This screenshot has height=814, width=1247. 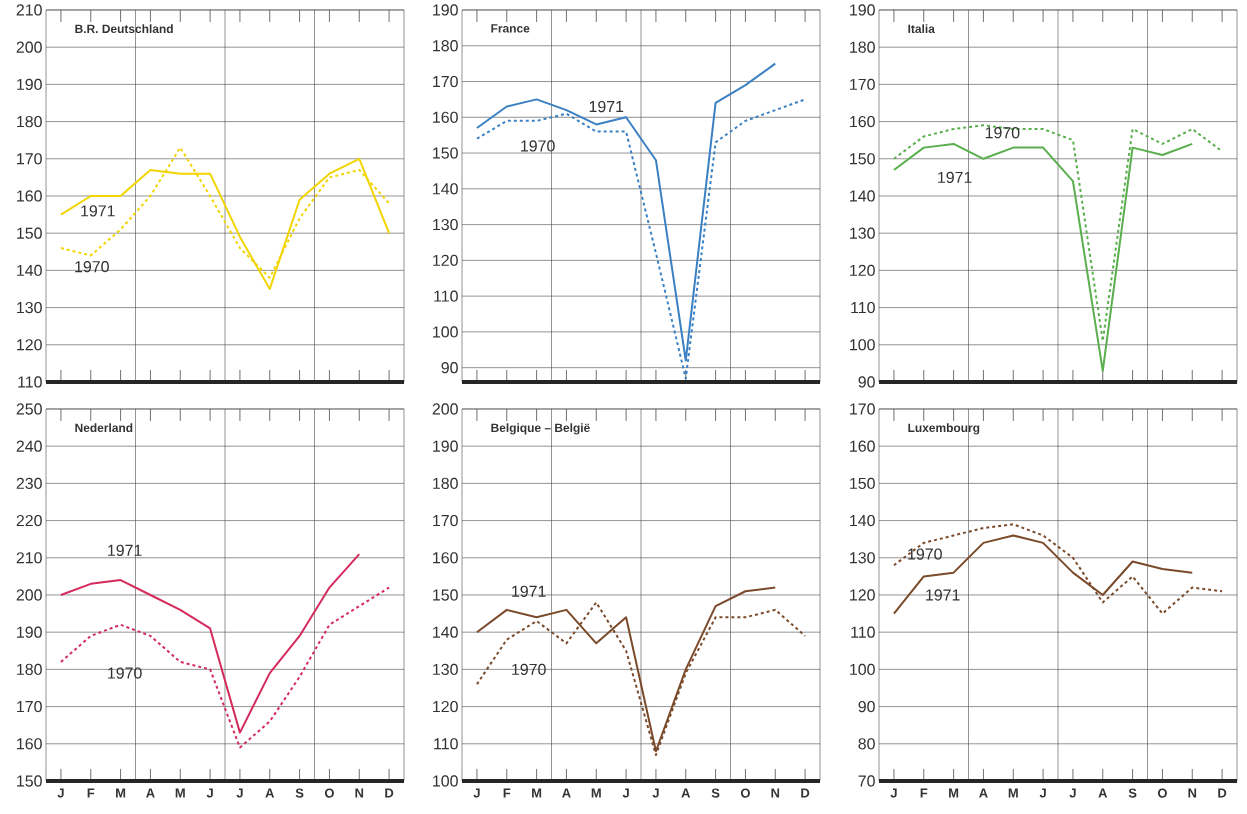 I want to click on text: Nederland, so click(x=104, y=428).